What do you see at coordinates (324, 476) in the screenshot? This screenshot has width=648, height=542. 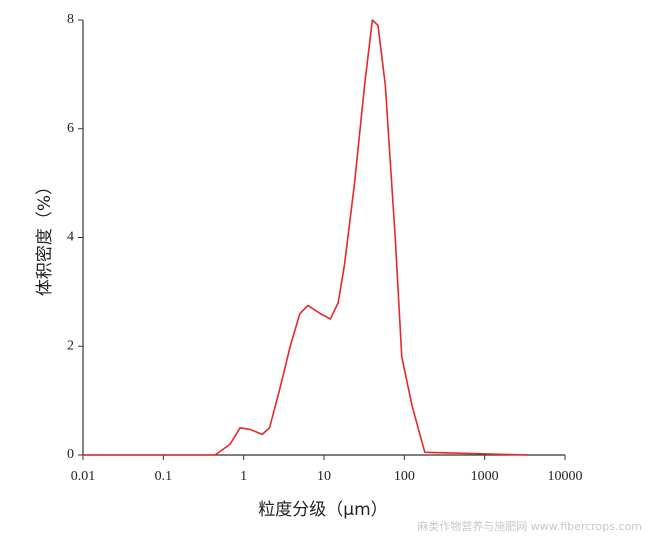 I see `x-tick-label: 10` at bounding box center [324, 476].